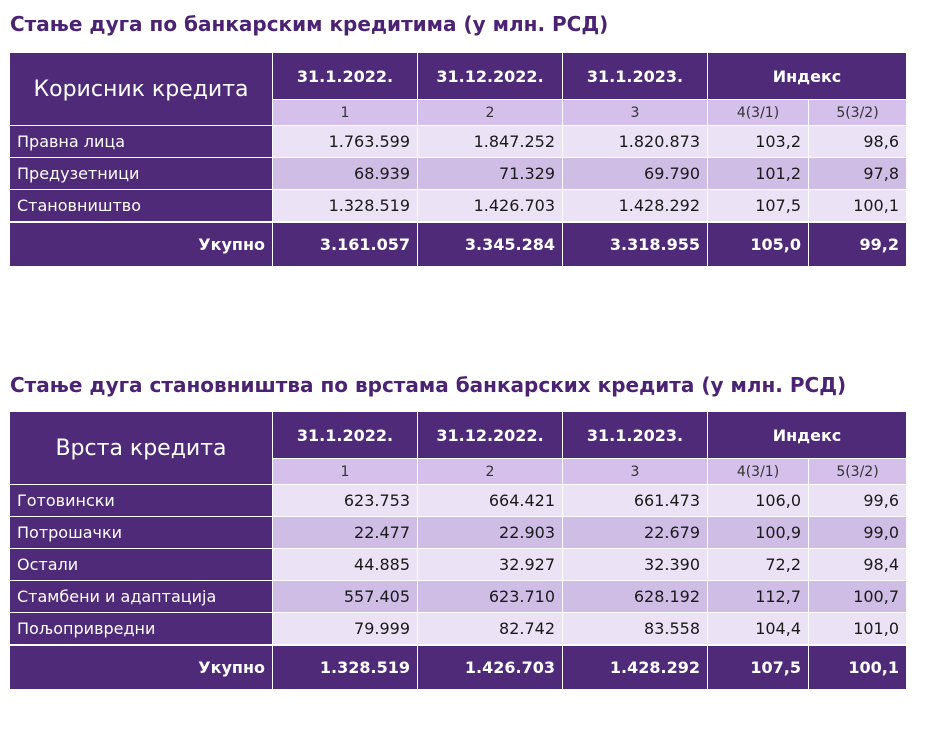 The height and width of the screenshot is (736, 940). What do you see at coordinates (635, 628) in the screenshot?
I see `cell: 83.558` at bounding box center [635, 628].